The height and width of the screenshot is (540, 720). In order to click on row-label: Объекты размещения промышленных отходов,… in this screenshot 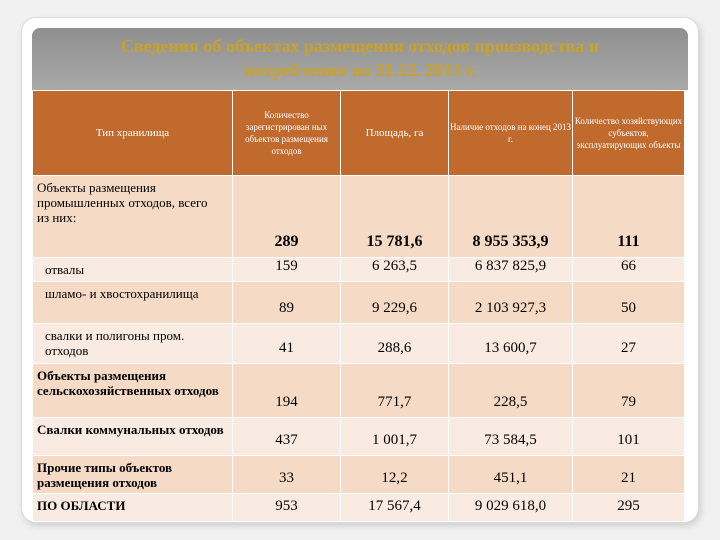, I will do `click(132, 216)`.